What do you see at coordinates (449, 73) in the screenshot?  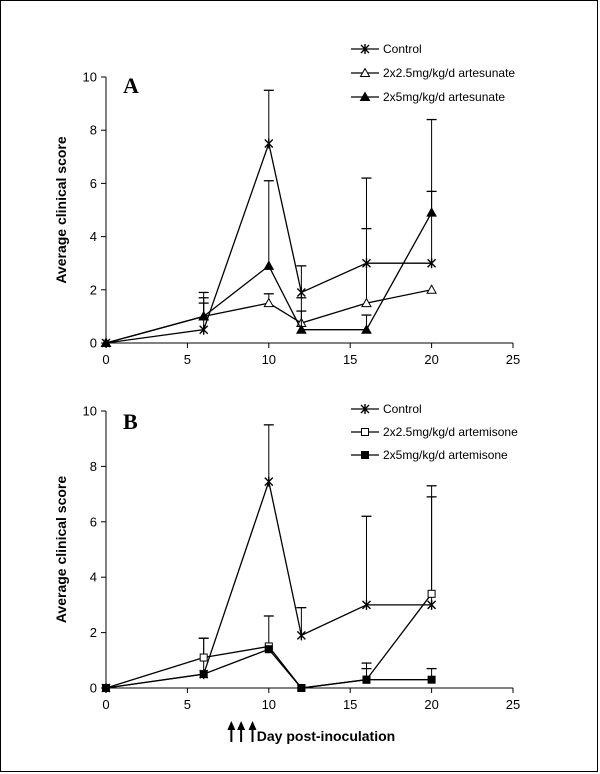 I see `legend-label: 2x2.5mg/kg/d artesunate` at bounding box center [449, 73].